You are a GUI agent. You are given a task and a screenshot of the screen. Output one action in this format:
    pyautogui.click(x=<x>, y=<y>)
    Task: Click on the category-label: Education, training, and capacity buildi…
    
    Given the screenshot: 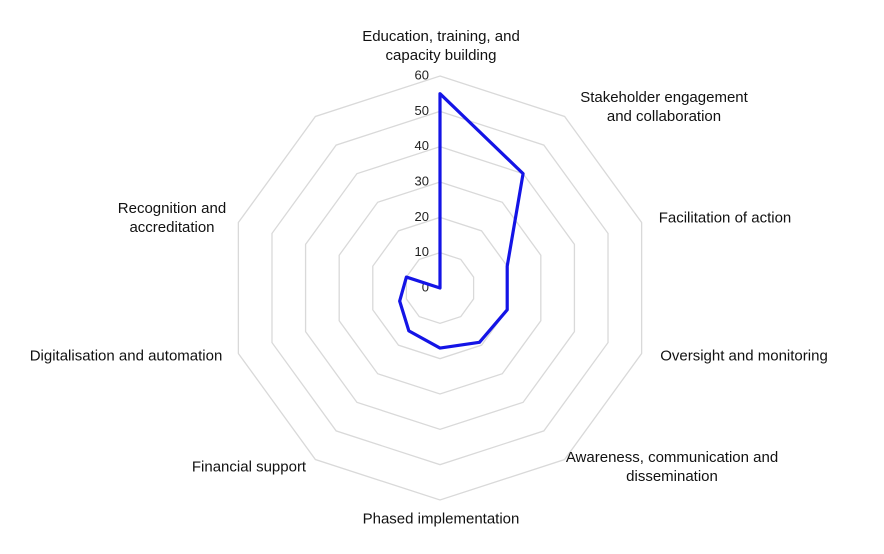 What is the action you would take?
    pyautogui.click(x=441, y=46)
    